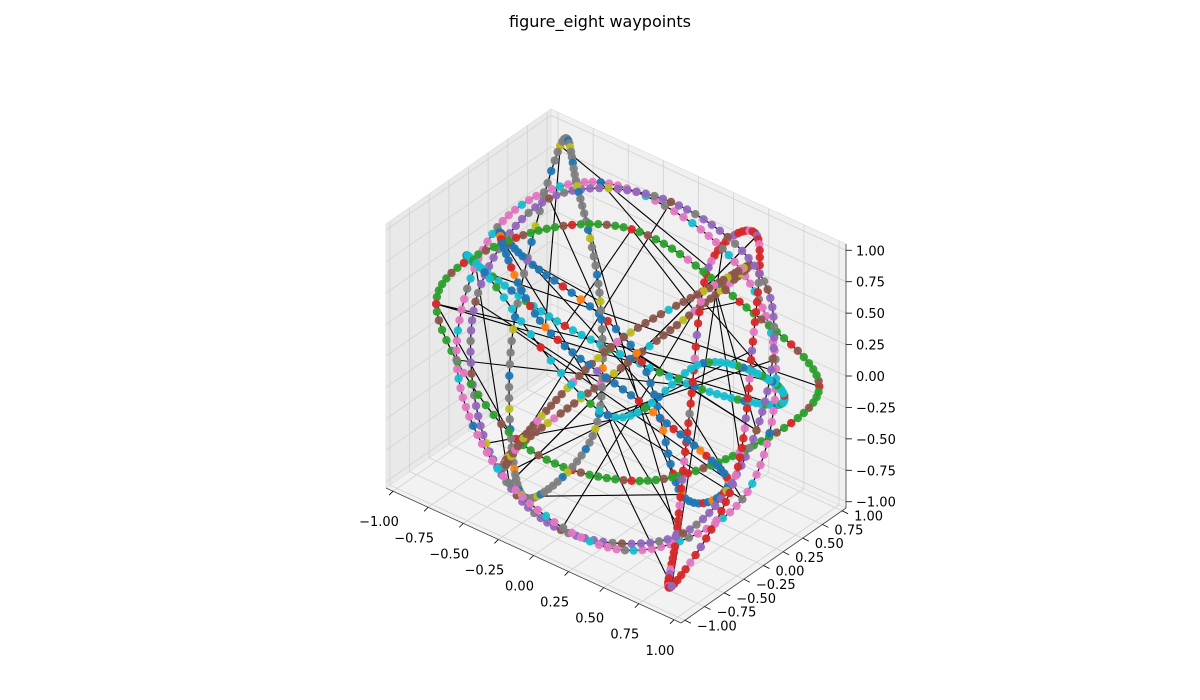 Image resolution: width=1200 pixels, height=700 pixels. I want to click on x-tick-label: −0.75, so click(414, 538).